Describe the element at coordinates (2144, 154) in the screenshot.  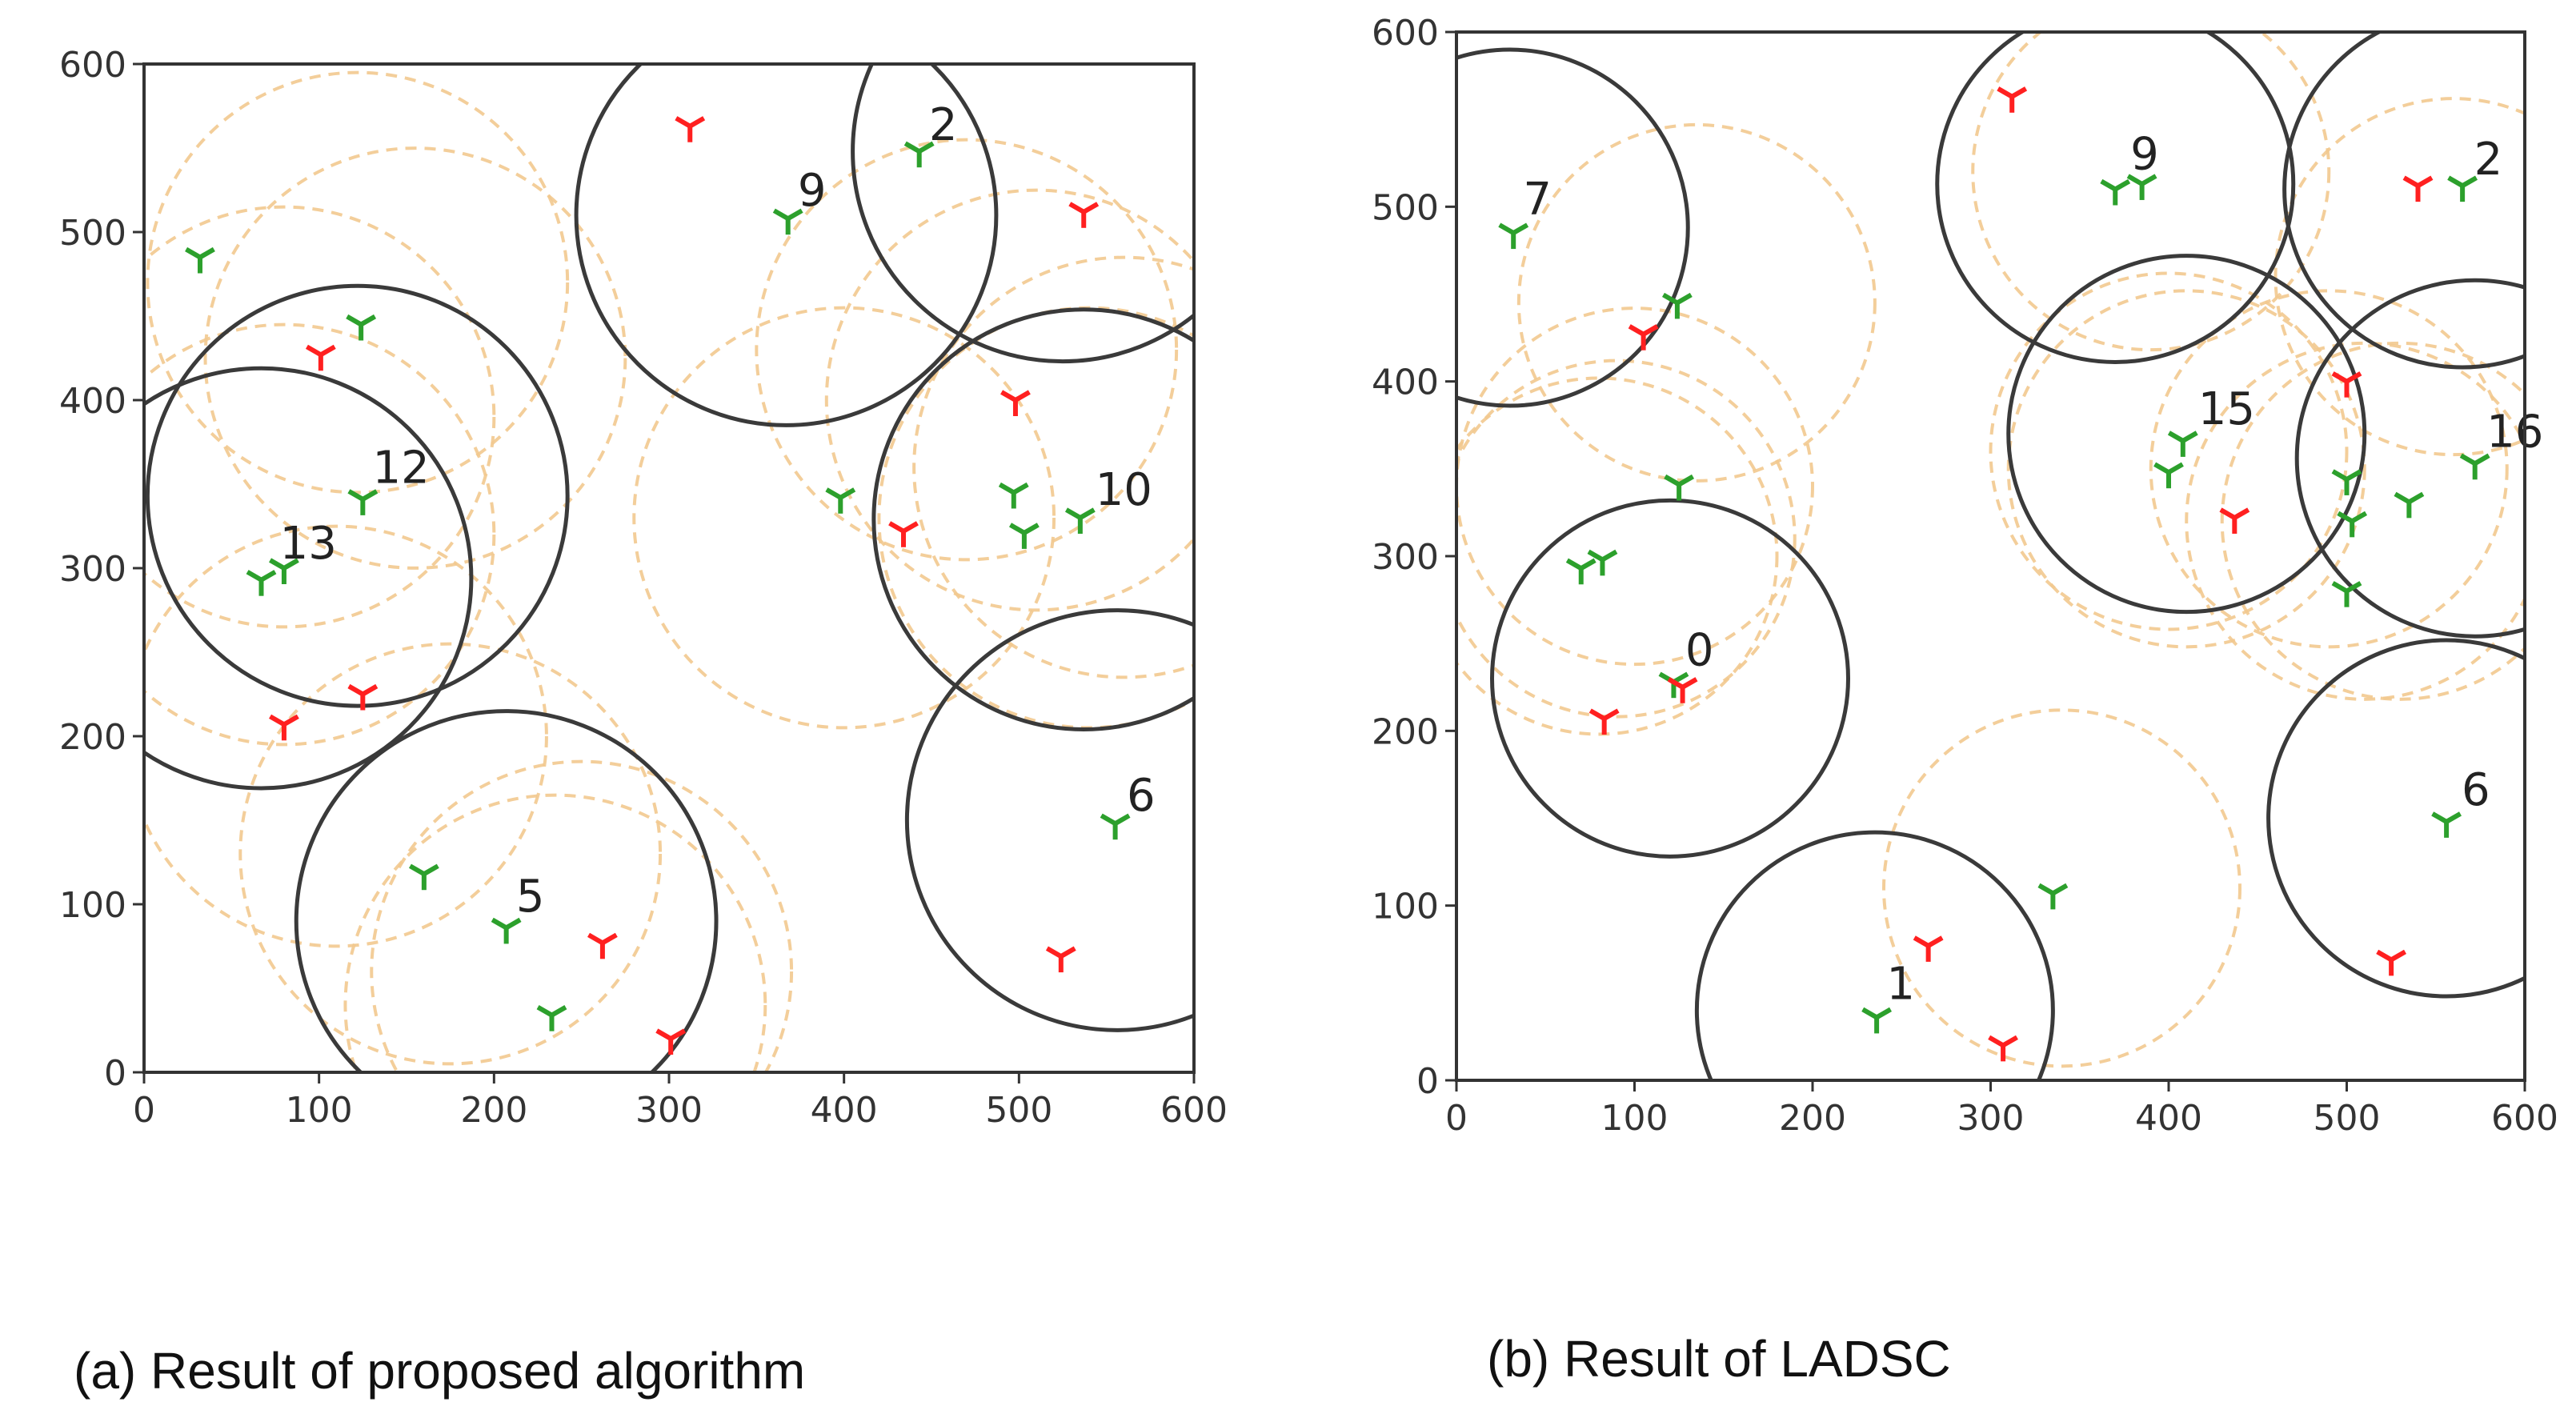
I see `sensor-label: 9` at that location.